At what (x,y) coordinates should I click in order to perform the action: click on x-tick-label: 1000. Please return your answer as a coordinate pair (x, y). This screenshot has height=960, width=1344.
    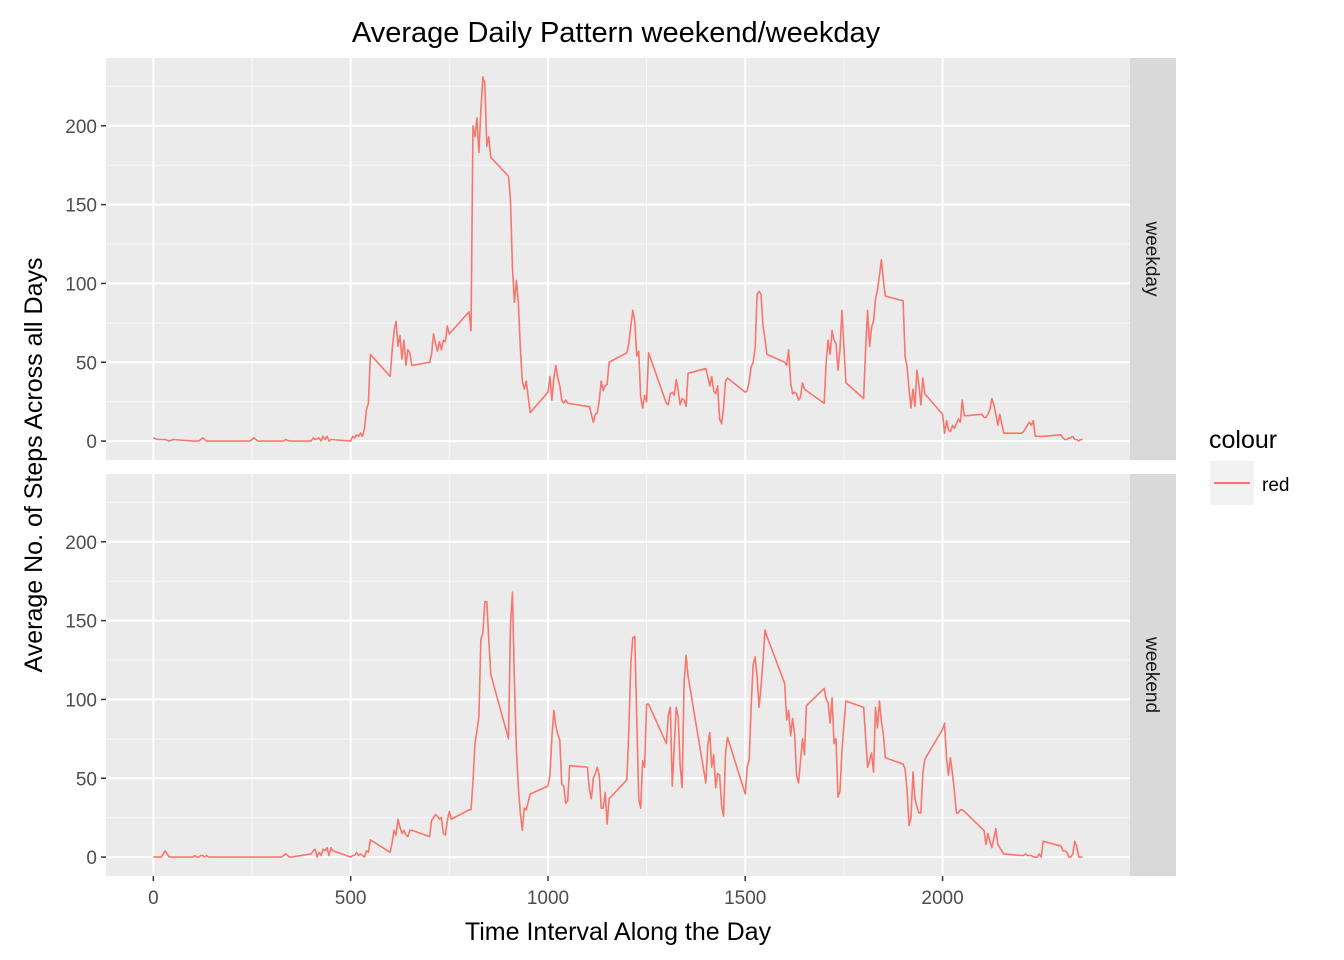
    Looking at the image, I should click on (548, 898).